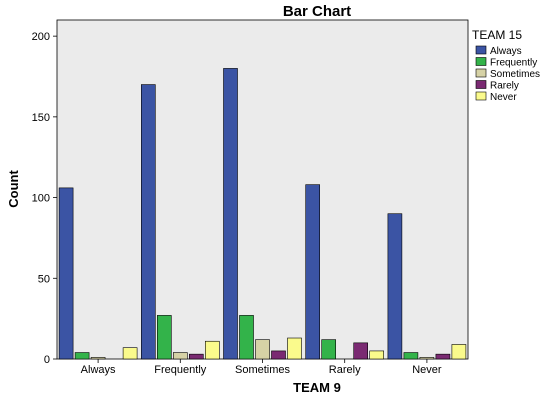 The image size is (550, 402). Describe the element at coordinates (513, 63) in the screenshot. I see `legend-label: Frequently` at that location.